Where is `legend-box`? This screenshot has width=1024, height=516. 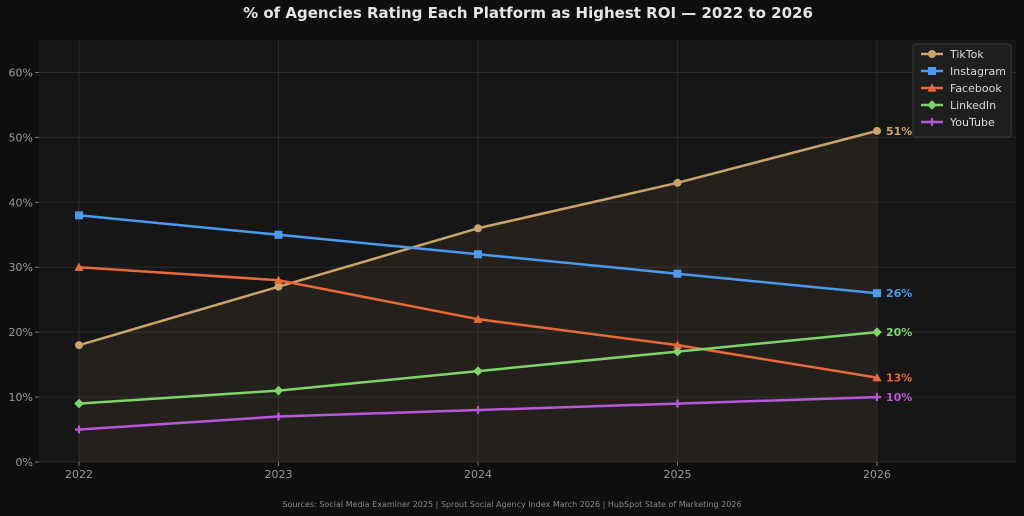 legend-box is located at coordinates (962, 90).